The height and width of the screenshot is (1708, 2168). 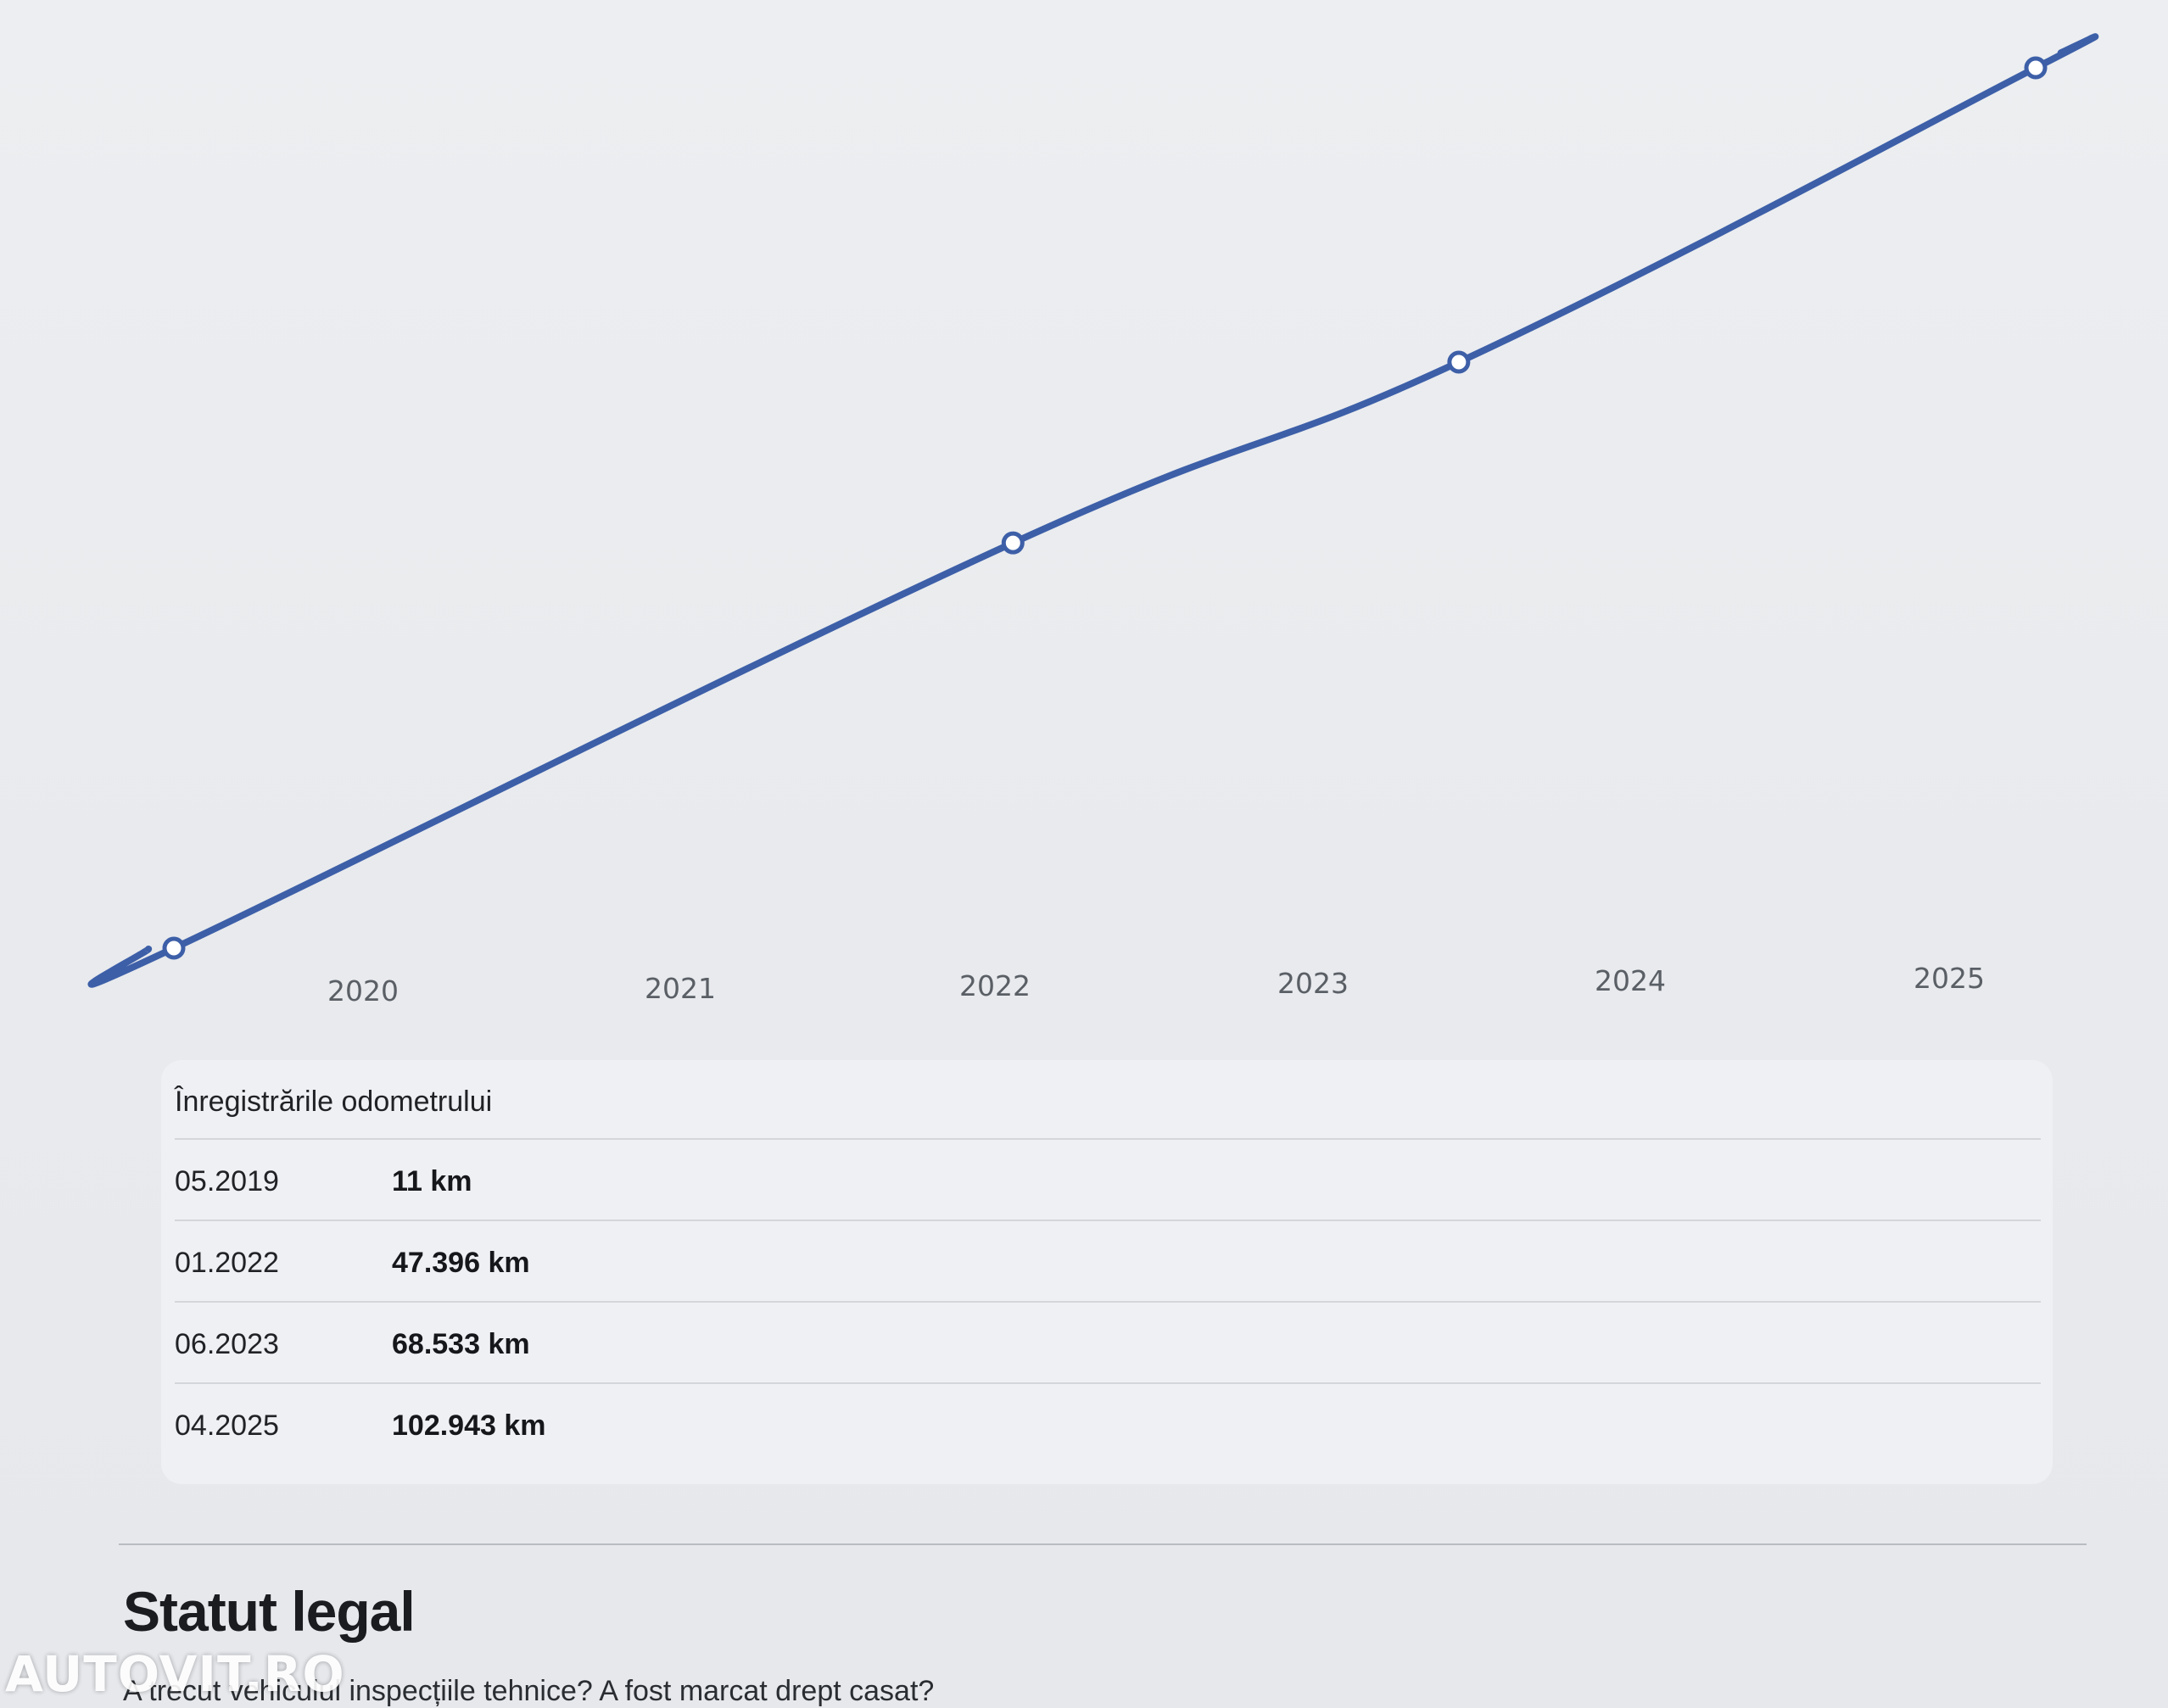 What do you see at coordinates (995, 985) in the screenshot?
I see `x-tick-label: 2022` at bounding box center [995, 985].